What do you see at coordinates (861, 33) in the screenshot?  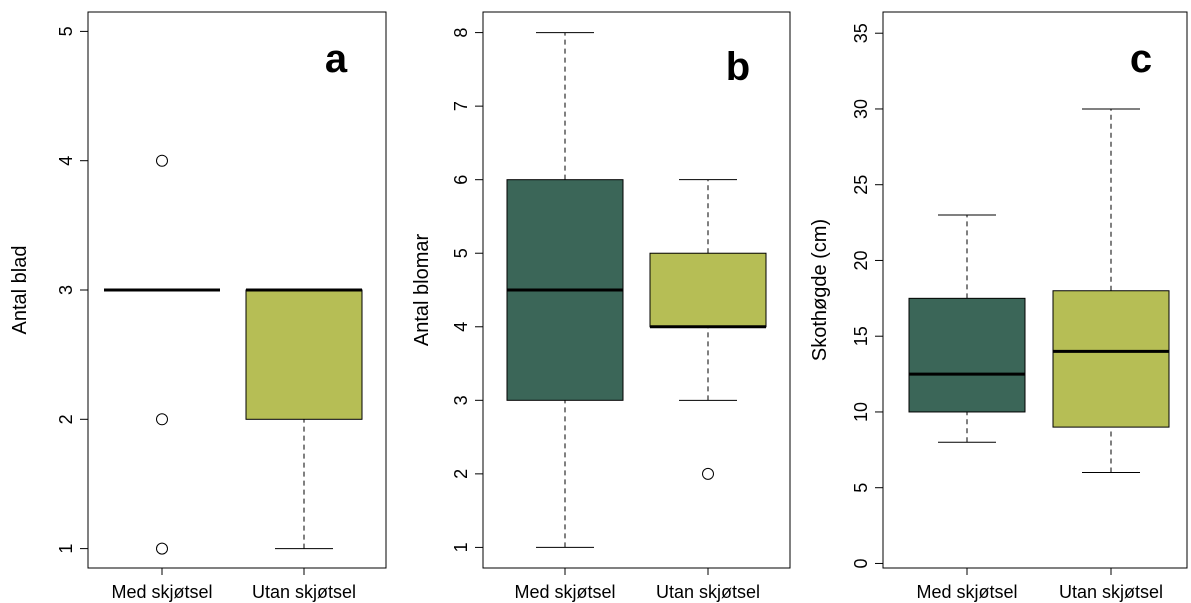 I see `y-tick-label: 35` at bounding box center [861, 33].